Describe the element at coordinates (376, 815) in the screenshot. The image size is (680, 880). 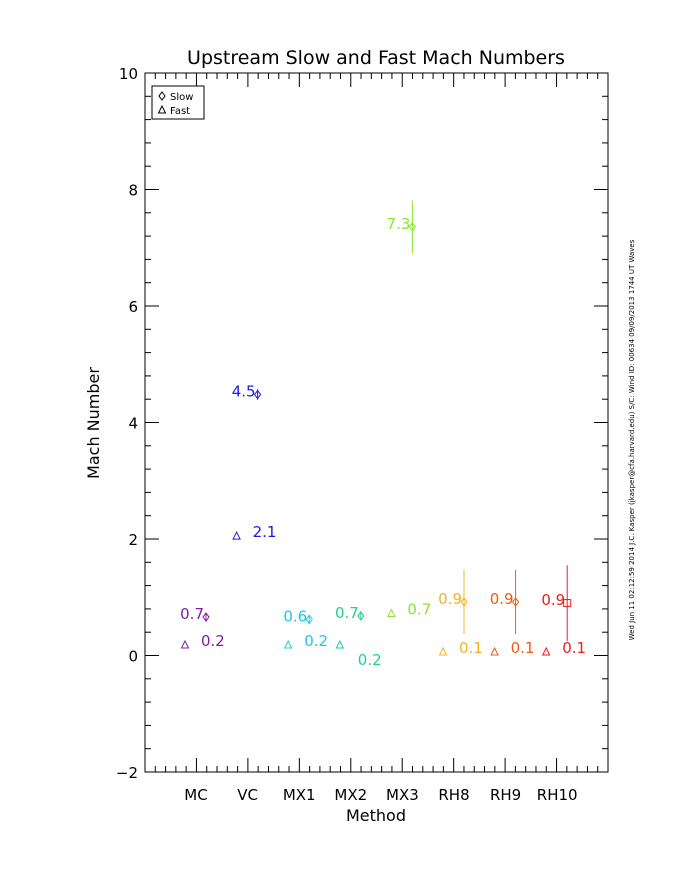
I see `x-axis-label: Method` at that location.